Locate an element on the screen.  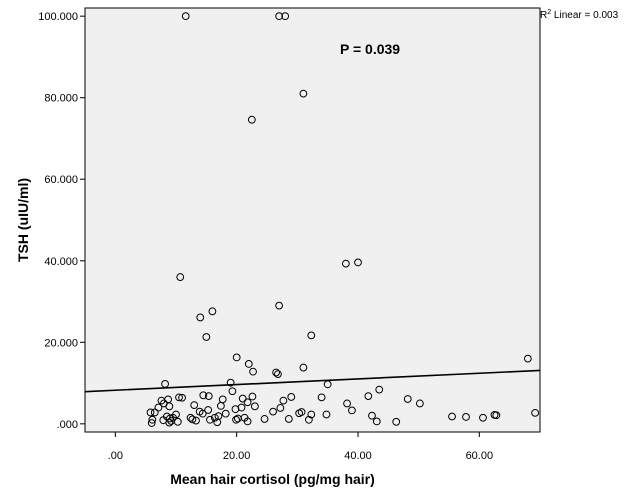
x-axis-label: Mean hair cortisol (pg/mg hair) is located at coordinates (272, 479).